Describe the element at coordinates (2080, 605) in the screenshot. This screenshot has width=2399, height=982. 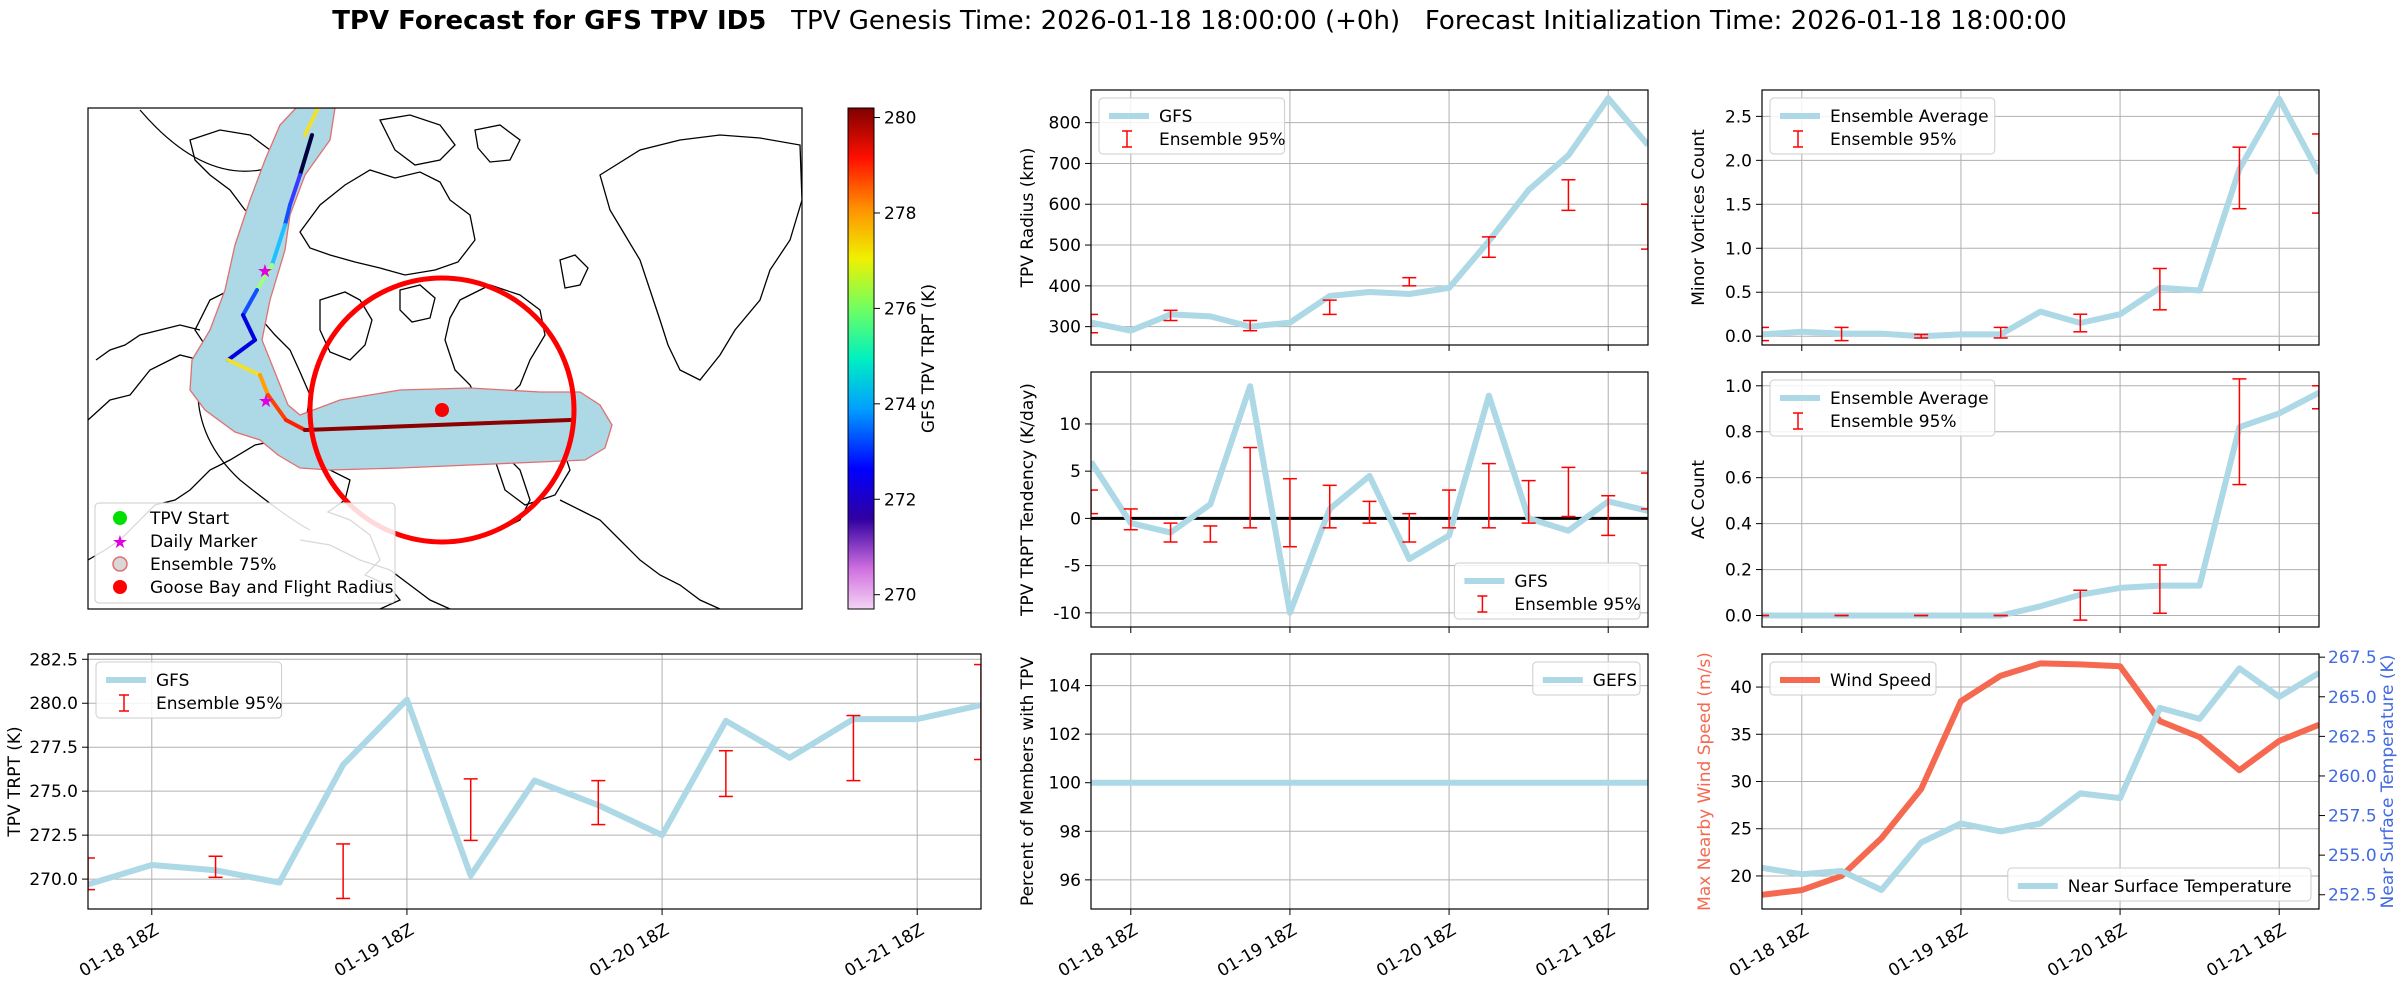
I see `ac_count-errorbar` at that location.